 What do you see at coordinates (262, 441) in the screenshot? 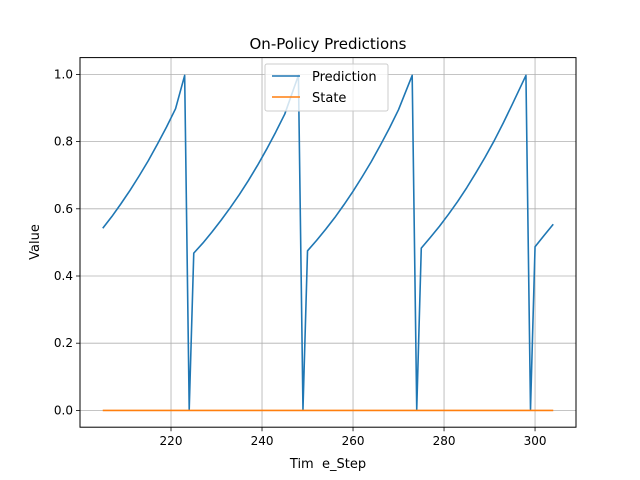
I see `x-tick-label: 240` at bounding box center [262, 441].